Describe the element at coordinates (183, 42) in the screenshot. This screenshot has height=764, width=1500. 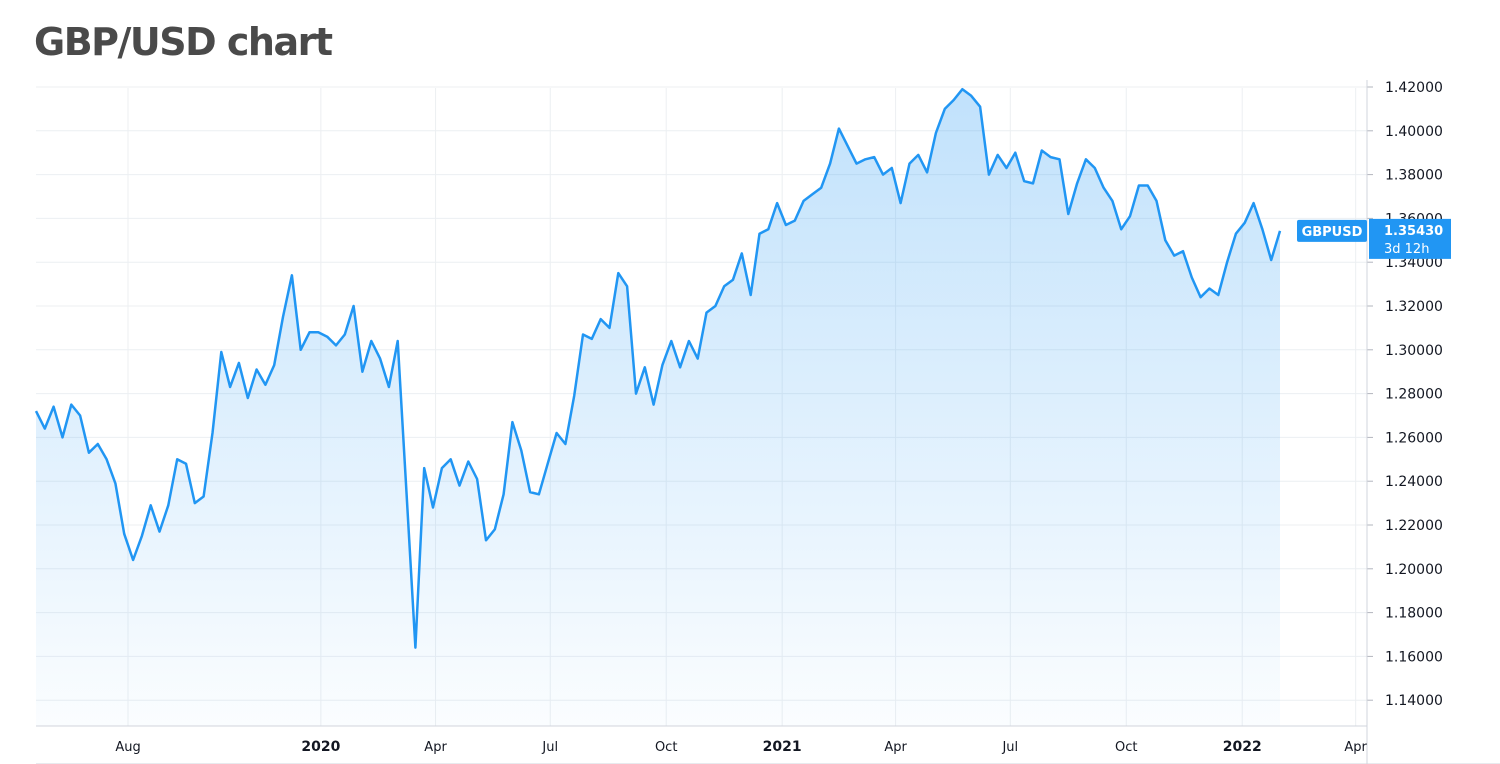
I see `page-title: GBP/USD chart` at that location.